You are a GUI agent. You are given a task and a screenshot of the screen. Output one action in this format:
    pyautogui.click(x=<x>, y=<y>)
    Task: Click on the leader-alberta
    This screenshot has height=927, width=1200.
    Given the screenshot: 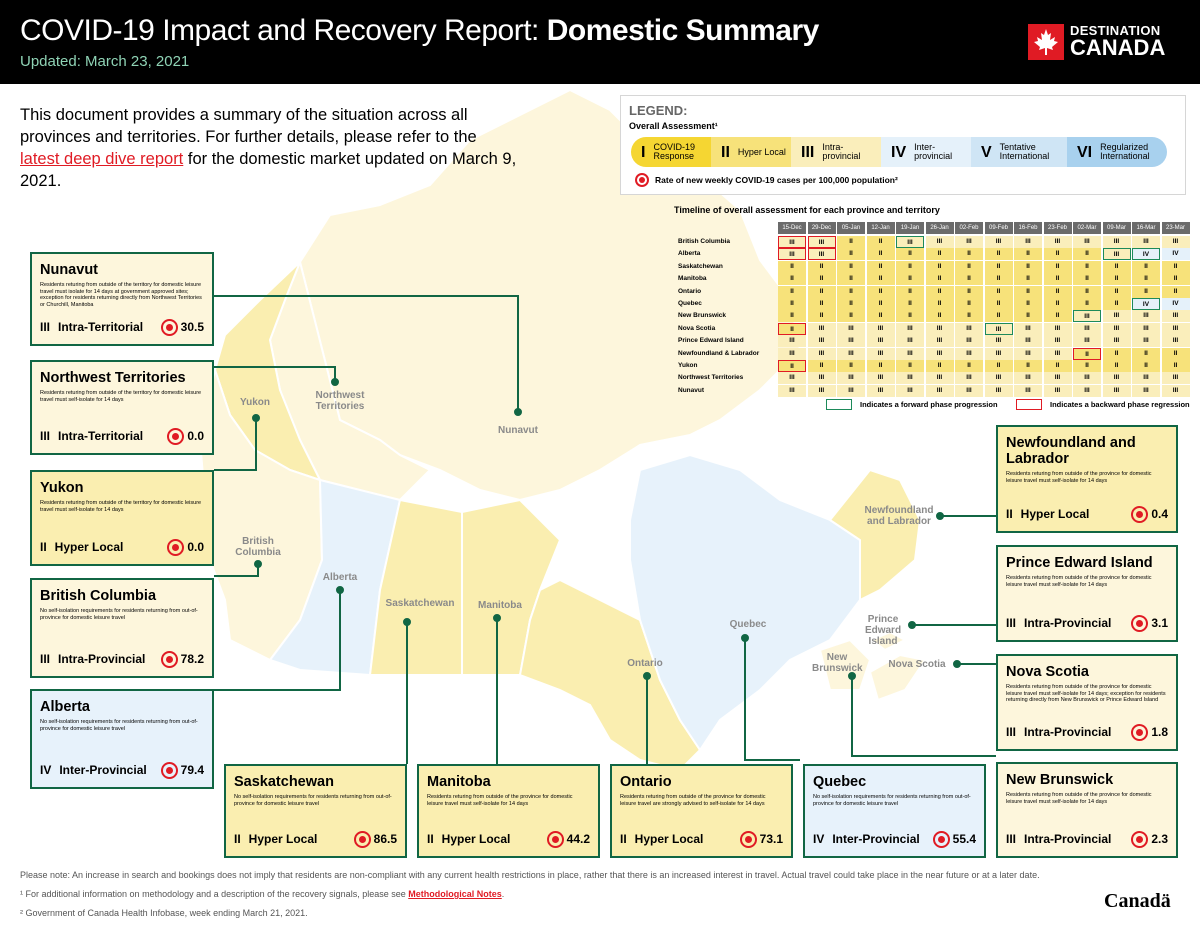 What is the action you would take?
    pyautogui.click(x=277, y=641)
    